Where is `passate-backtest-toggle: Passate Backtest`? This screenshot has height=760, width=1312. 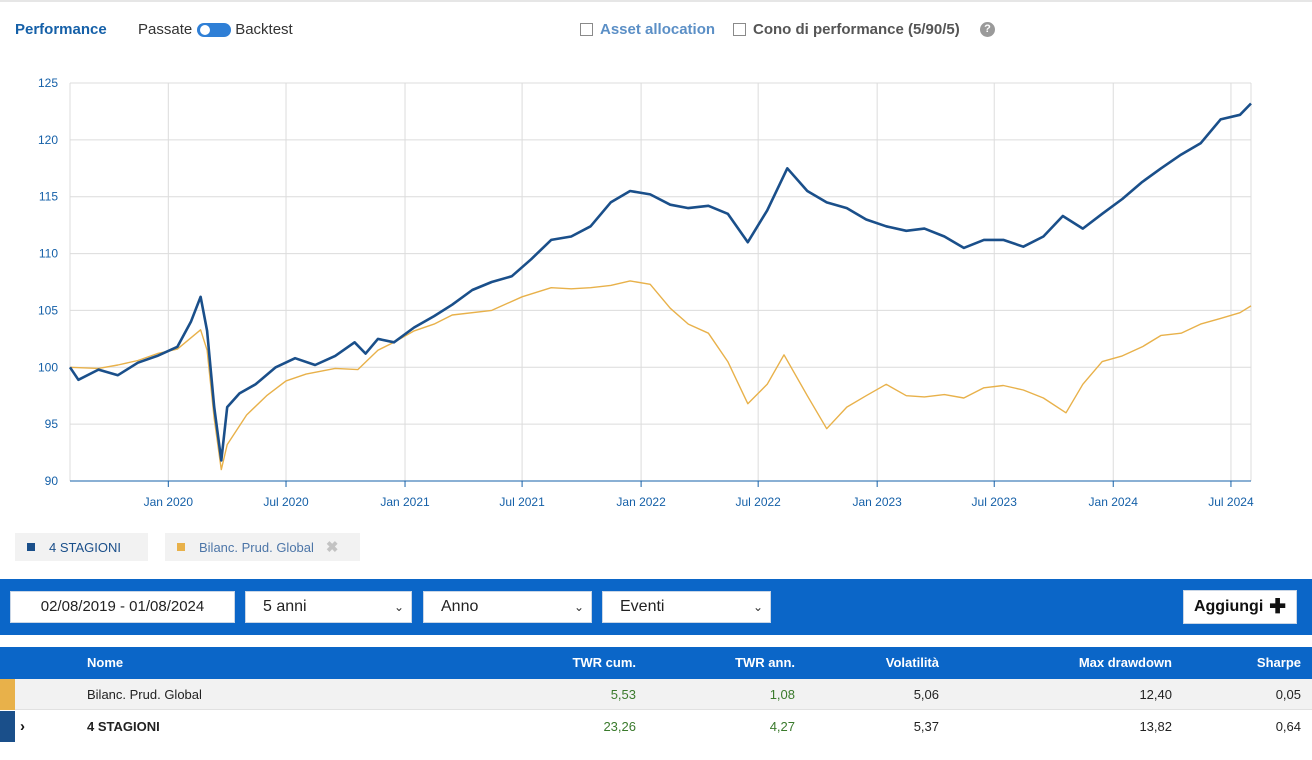
passate-backtest-toggle: Passate Backtest is located at coordinates (215, 29).